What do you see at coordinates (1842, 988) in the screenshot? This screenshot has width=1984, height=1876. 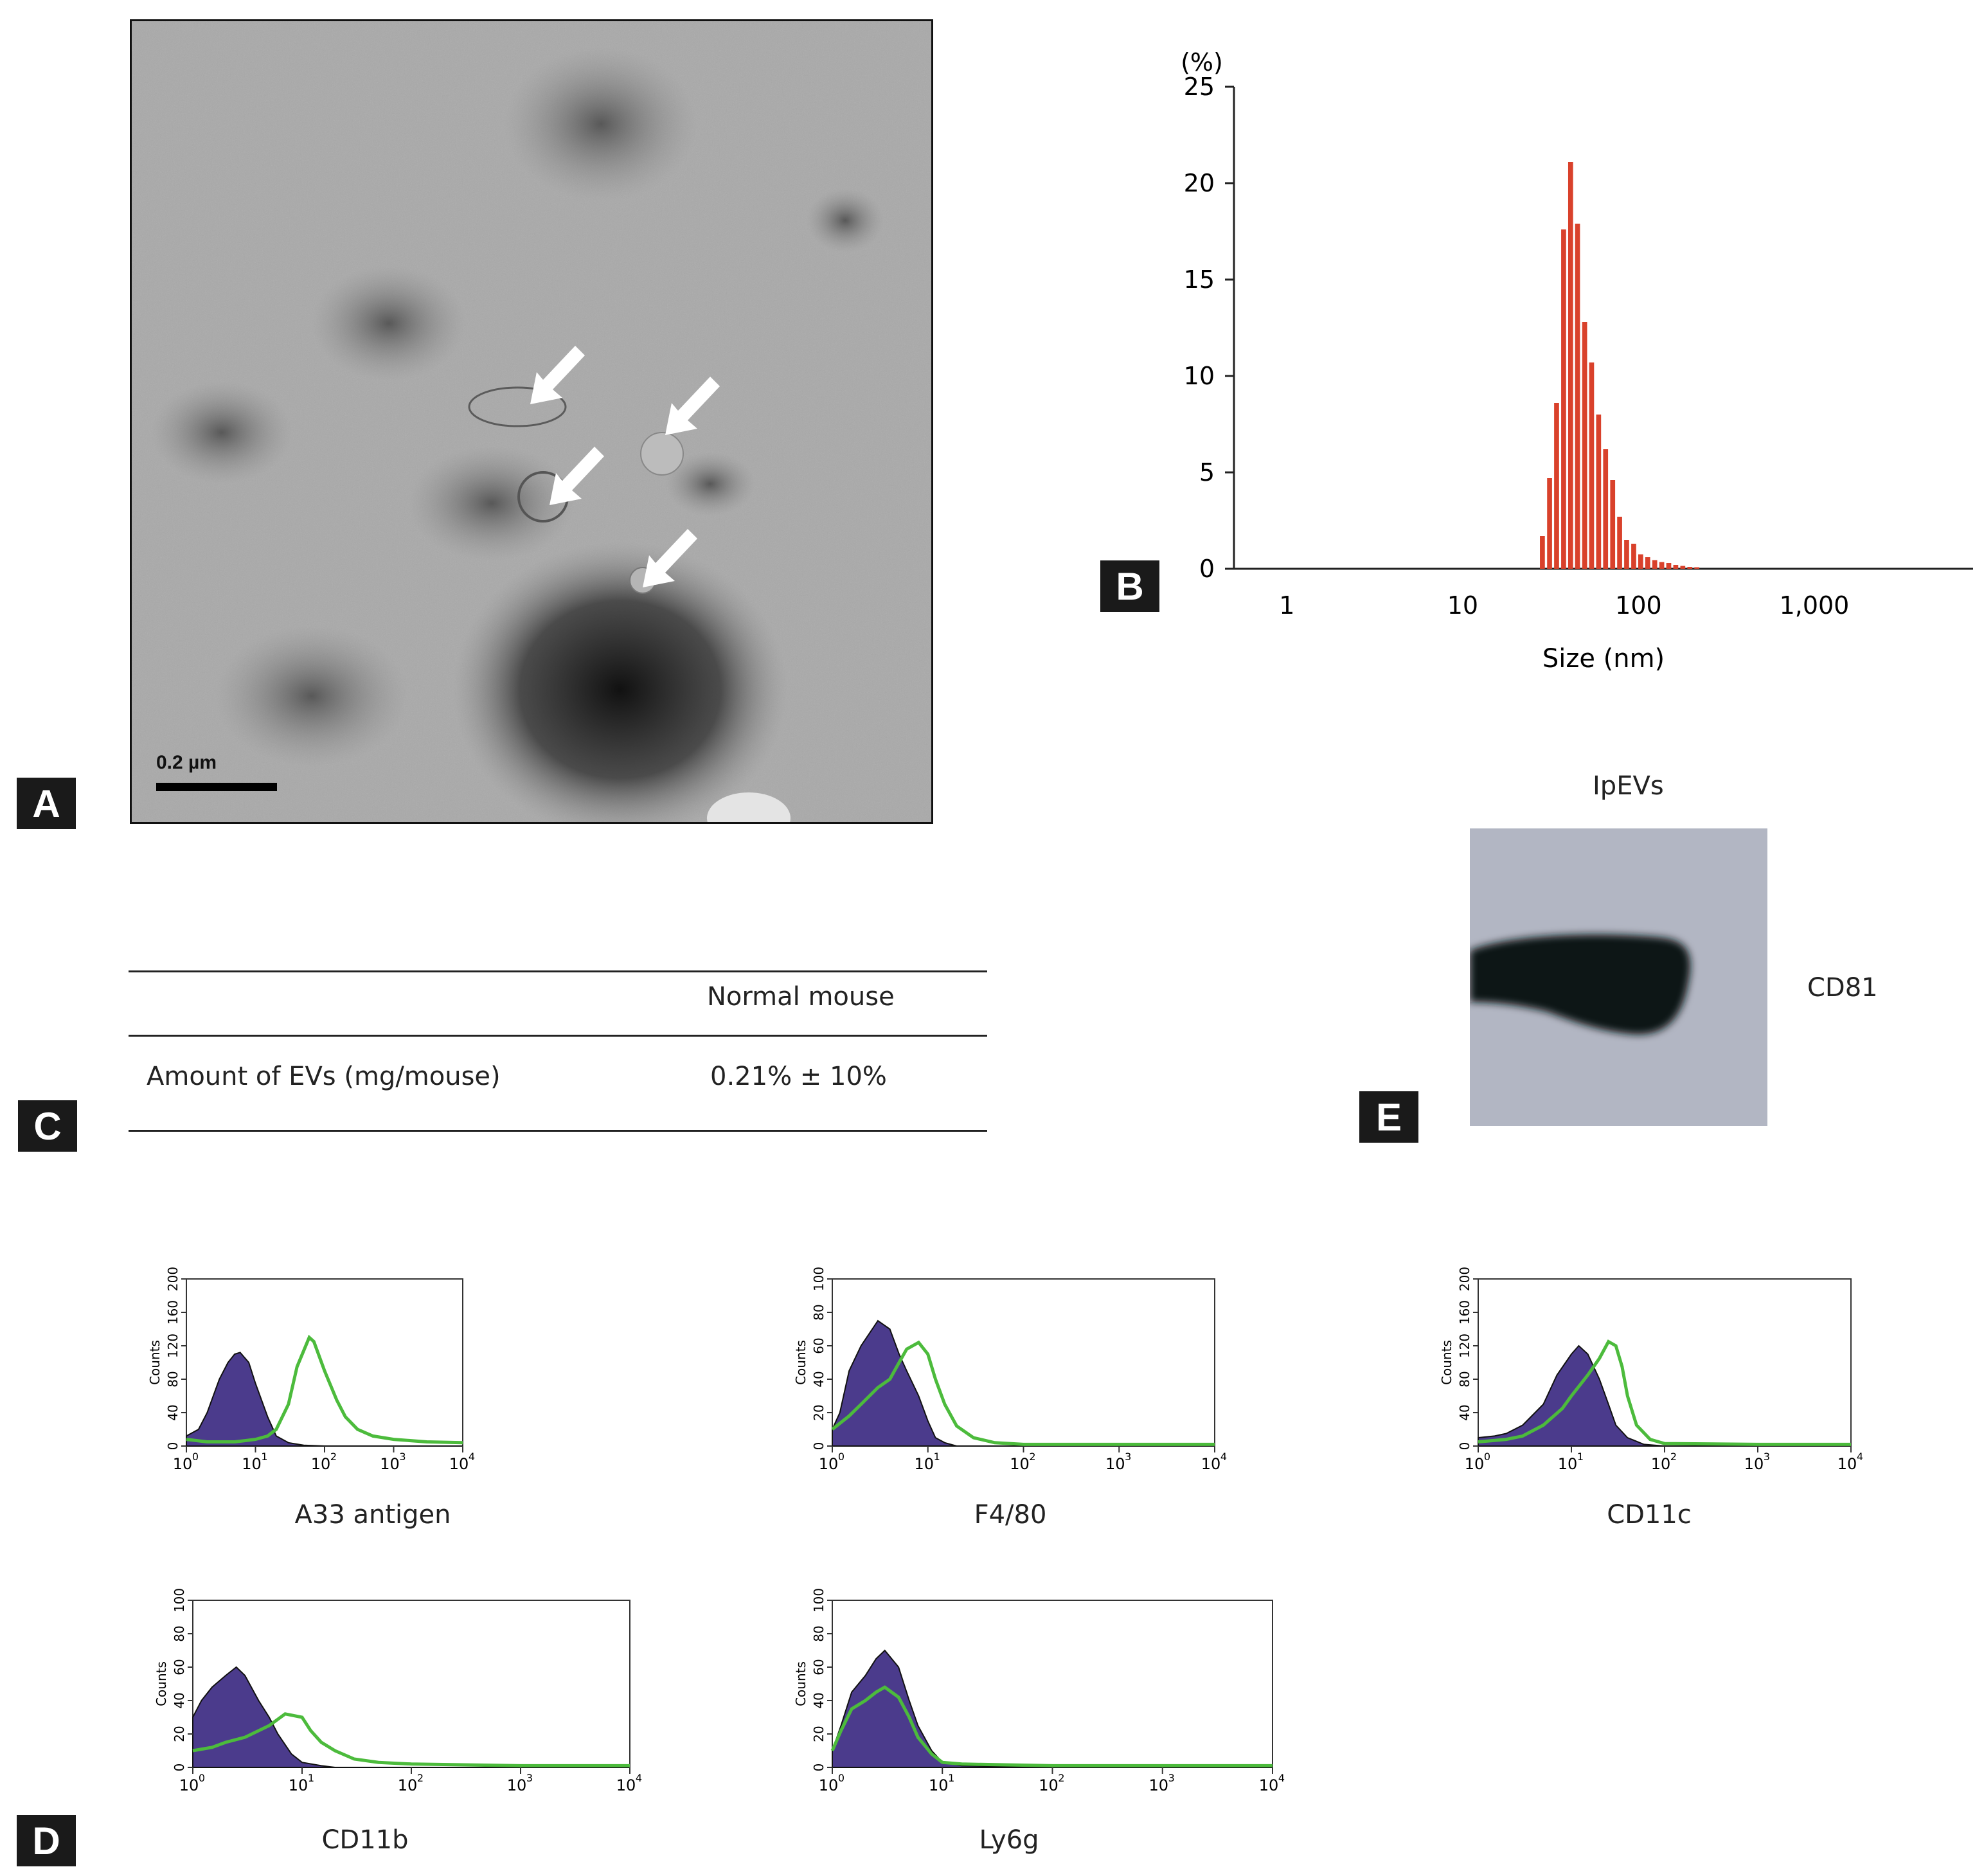 I see `blot-band-label: CD81` at bounding box center [1842, 988].